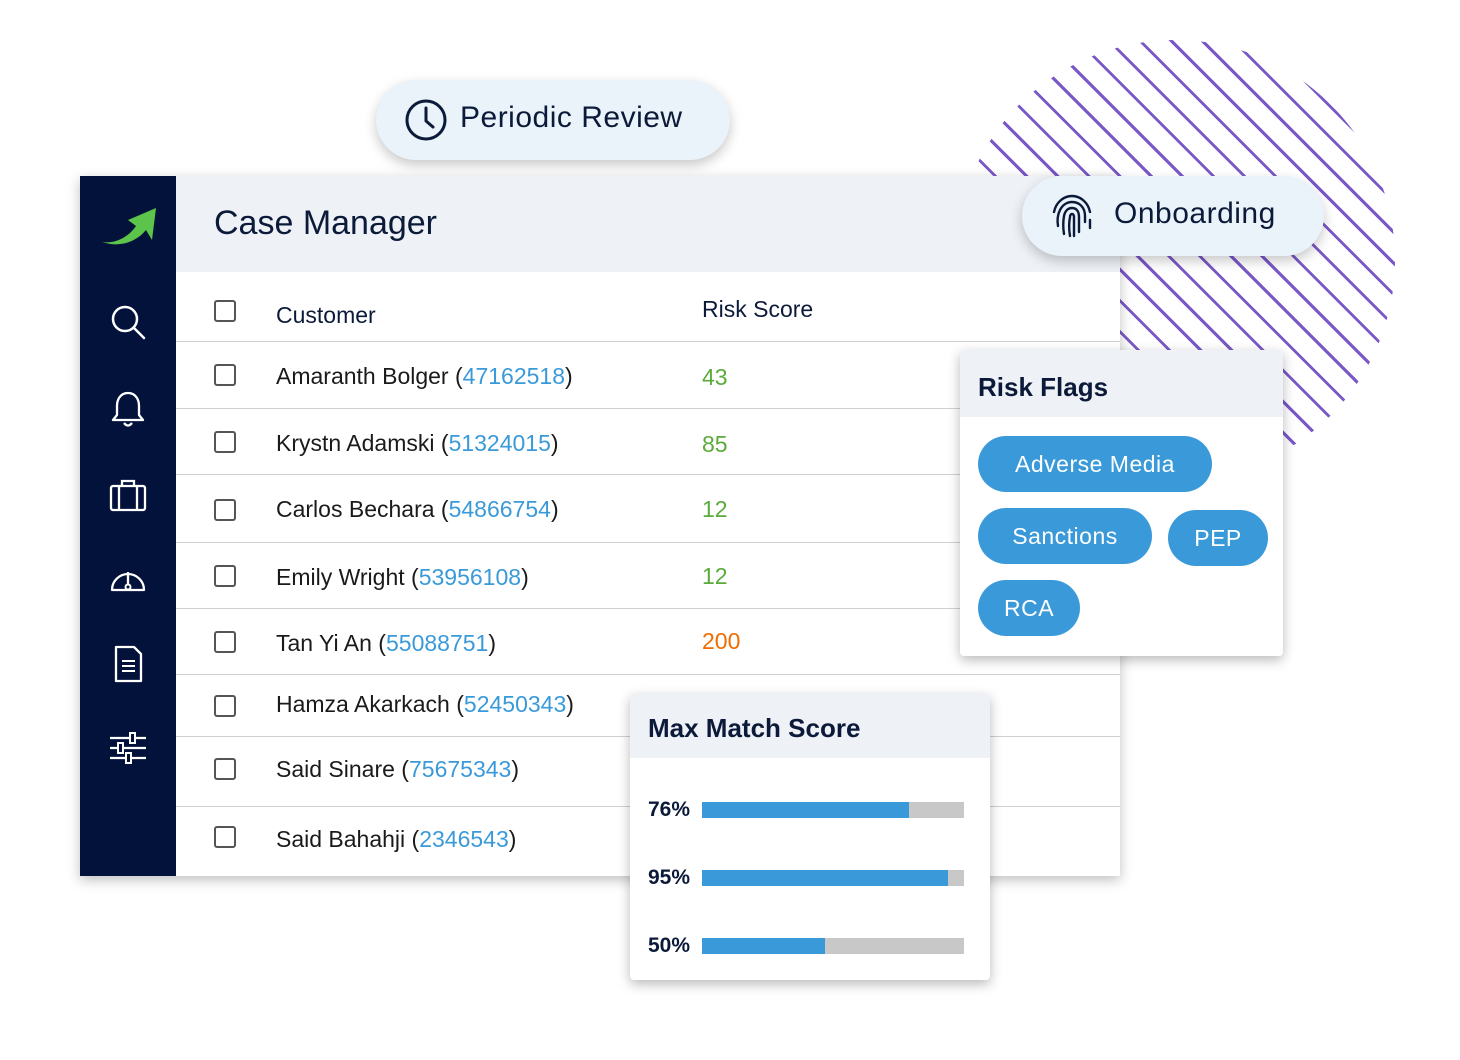  Describe the element at coordinates (648, 441) in the screenshot. I see `table-row: Krystn Adamski (51324015) 85` at that location.